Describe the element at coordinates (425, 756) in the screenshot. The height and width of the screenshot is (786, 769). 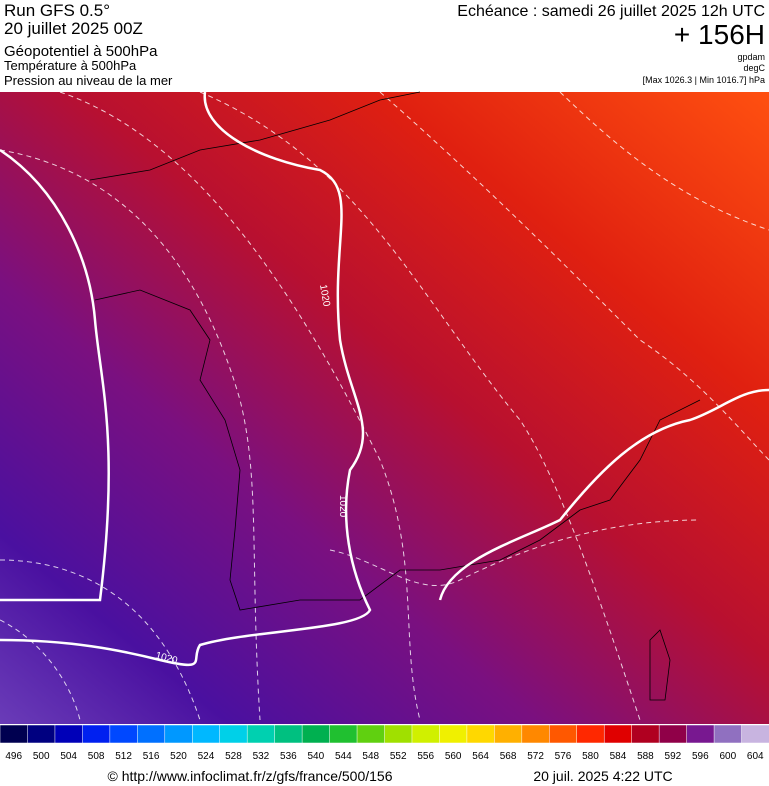
I see `colorbar-label: 556` at that location.